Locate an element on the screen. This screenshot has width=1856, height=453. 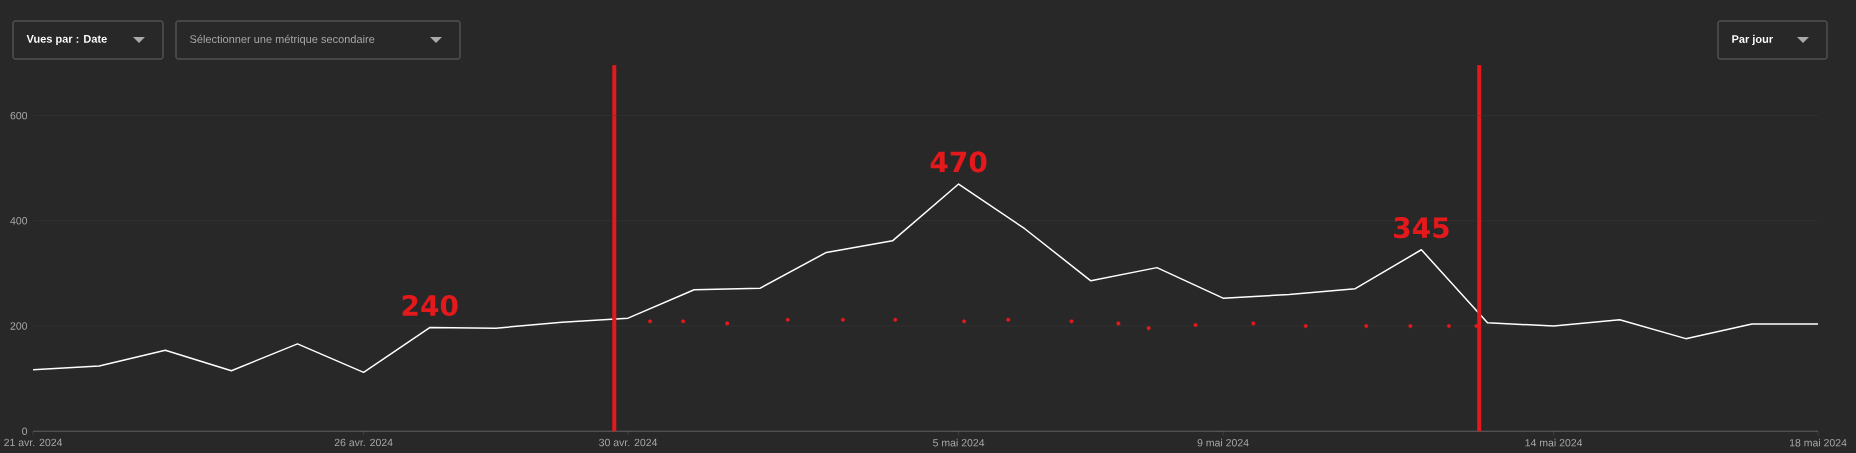
x-tick-label: 14 mai 2024 is located at coordinates (1554, 442).